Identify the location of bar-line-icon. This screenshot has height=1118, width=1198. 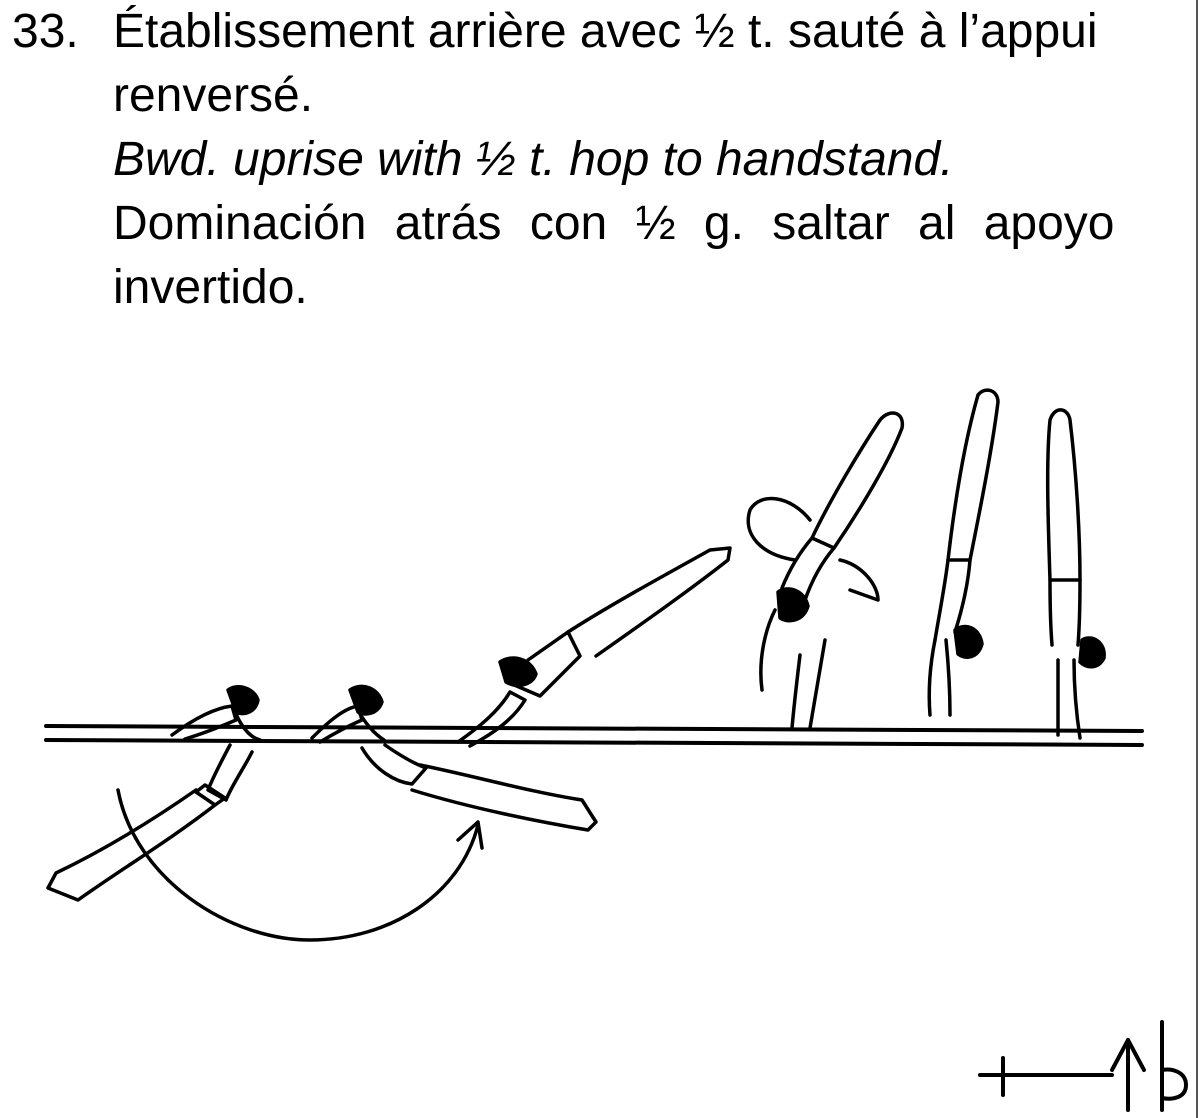
(594, 735).